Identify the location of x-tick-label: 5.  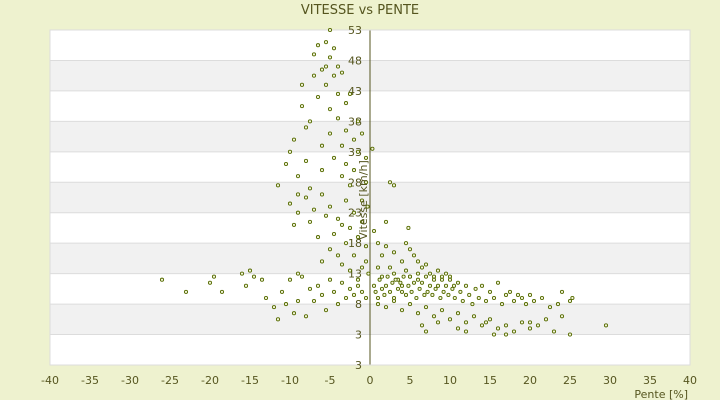
(410, 380).